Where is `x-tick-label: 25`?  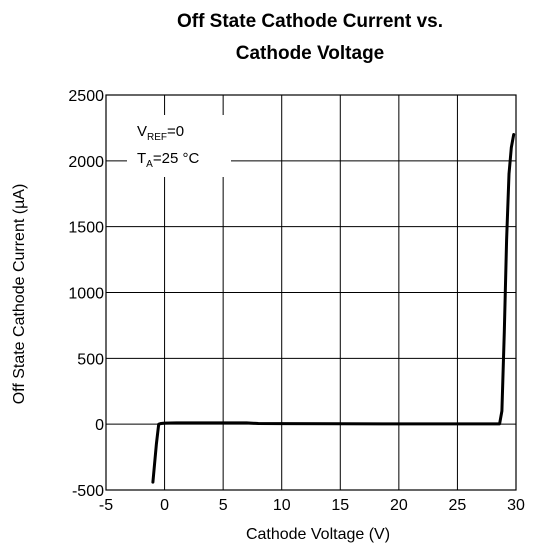 x-tick-label: 25 is located at coordinates (458, 505).